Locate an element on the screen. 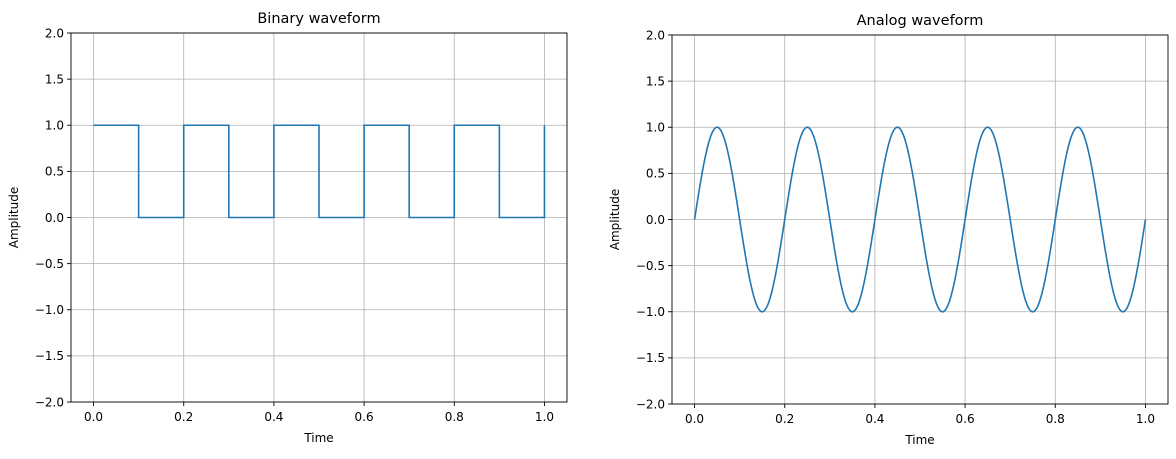 Image resolution: width=1176 pixels, height=459 pixels. chart-title: Binary waveform is located at coordinates (318, 19).